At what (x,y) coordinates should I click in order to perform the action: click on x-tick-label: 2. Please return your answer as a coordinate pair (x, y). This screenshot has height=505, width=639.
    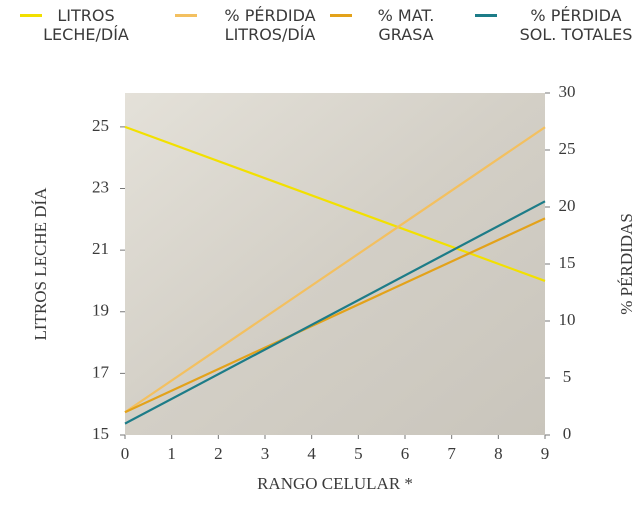
    Looking at the image, I should click on (218, 453).